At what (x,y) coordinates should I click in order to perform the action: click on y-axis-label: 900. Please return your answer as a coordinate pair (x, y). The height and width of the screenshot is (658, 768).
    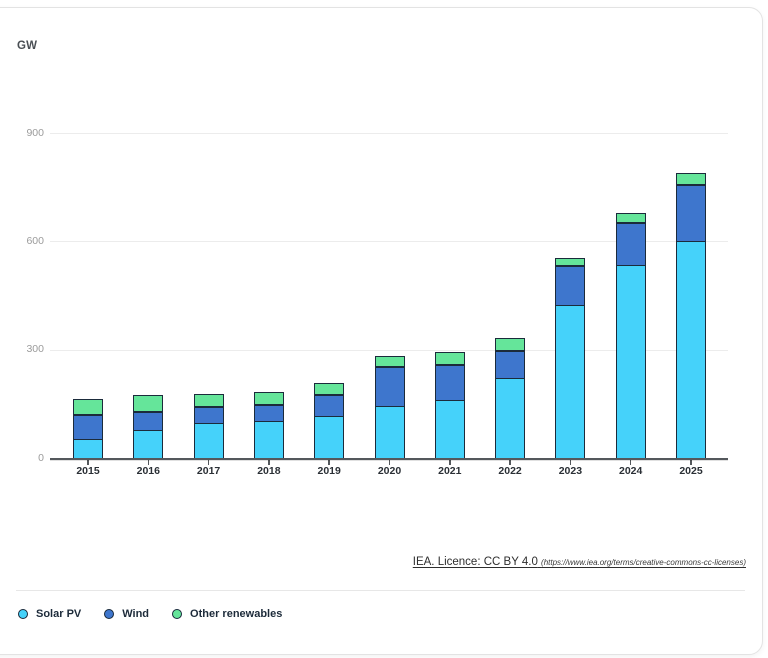
    Looking at the image, I should click on (35, 133).